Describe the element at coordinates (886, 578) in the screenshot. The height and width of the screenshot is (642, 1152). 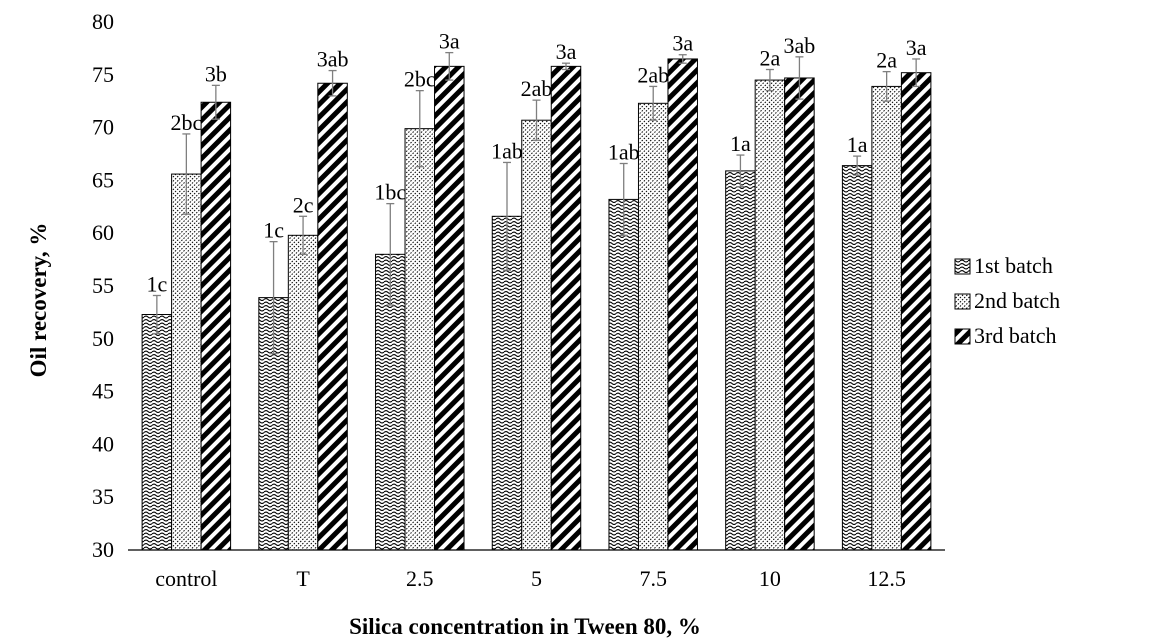
I see `x-tick-label: 12.5` at that location.